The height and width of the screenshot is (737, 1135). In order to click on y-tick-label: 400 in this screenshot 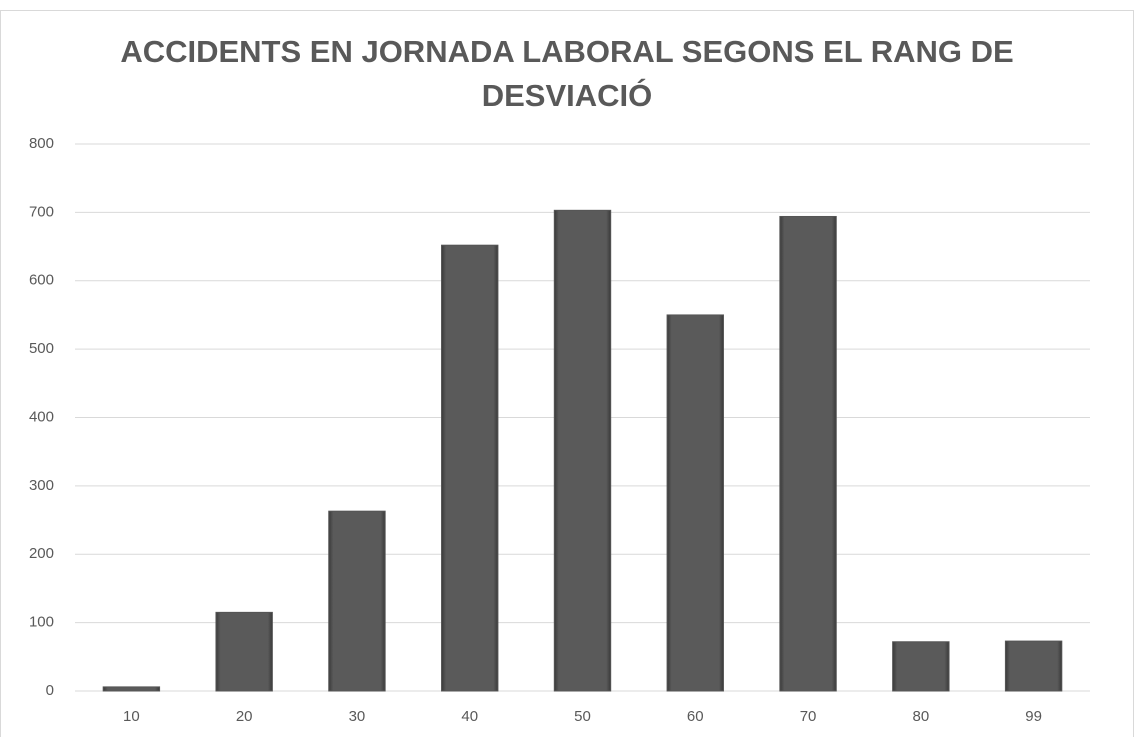, I will do `click(41, 416)`.